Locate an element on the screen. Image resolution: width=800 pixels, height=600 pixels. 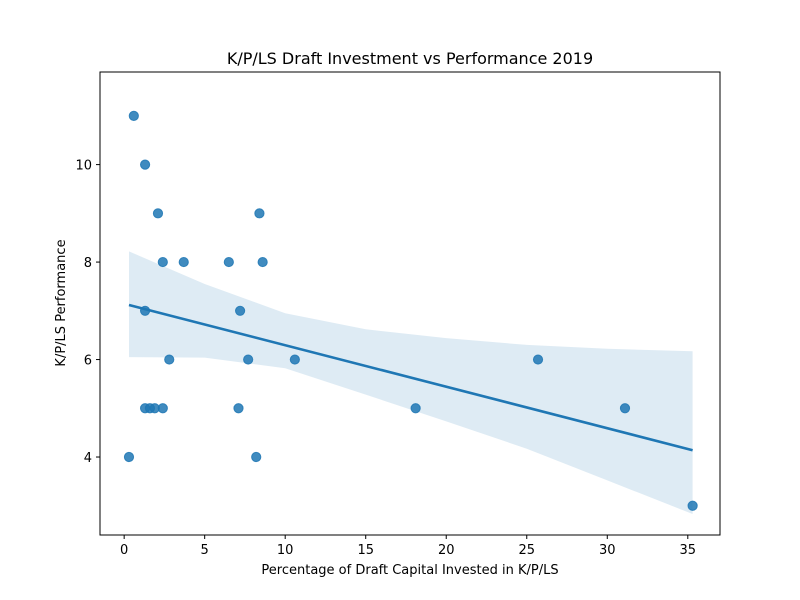
y-axis-ticks: 4 6 8 10 is located at coordinates (87, 312).